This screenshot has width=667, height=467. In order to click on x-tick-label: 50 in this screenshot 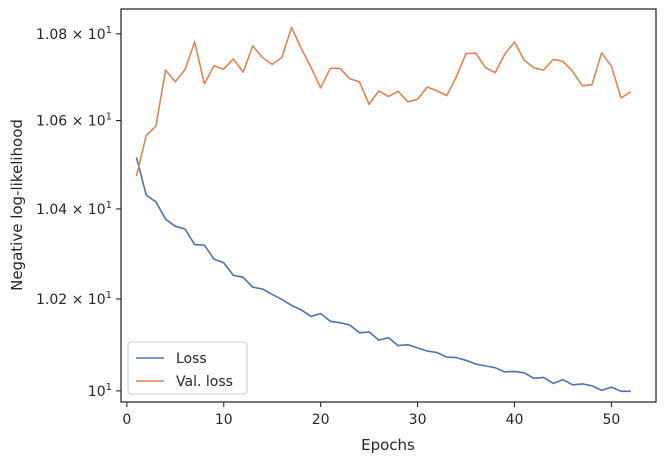, I will do `click(612, 420)`.